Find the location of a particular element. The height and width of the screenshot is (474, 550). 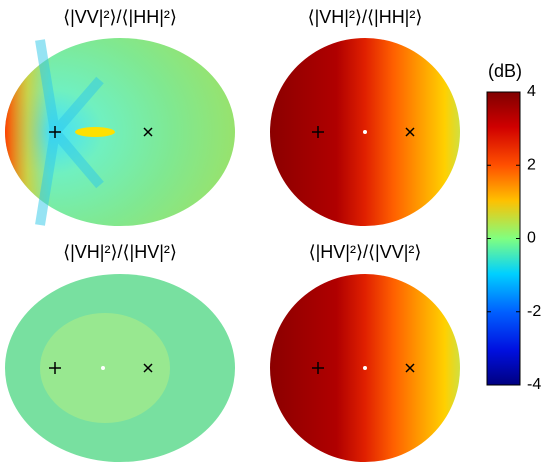

tick-label: -2 is located at coordinates (534, 311).